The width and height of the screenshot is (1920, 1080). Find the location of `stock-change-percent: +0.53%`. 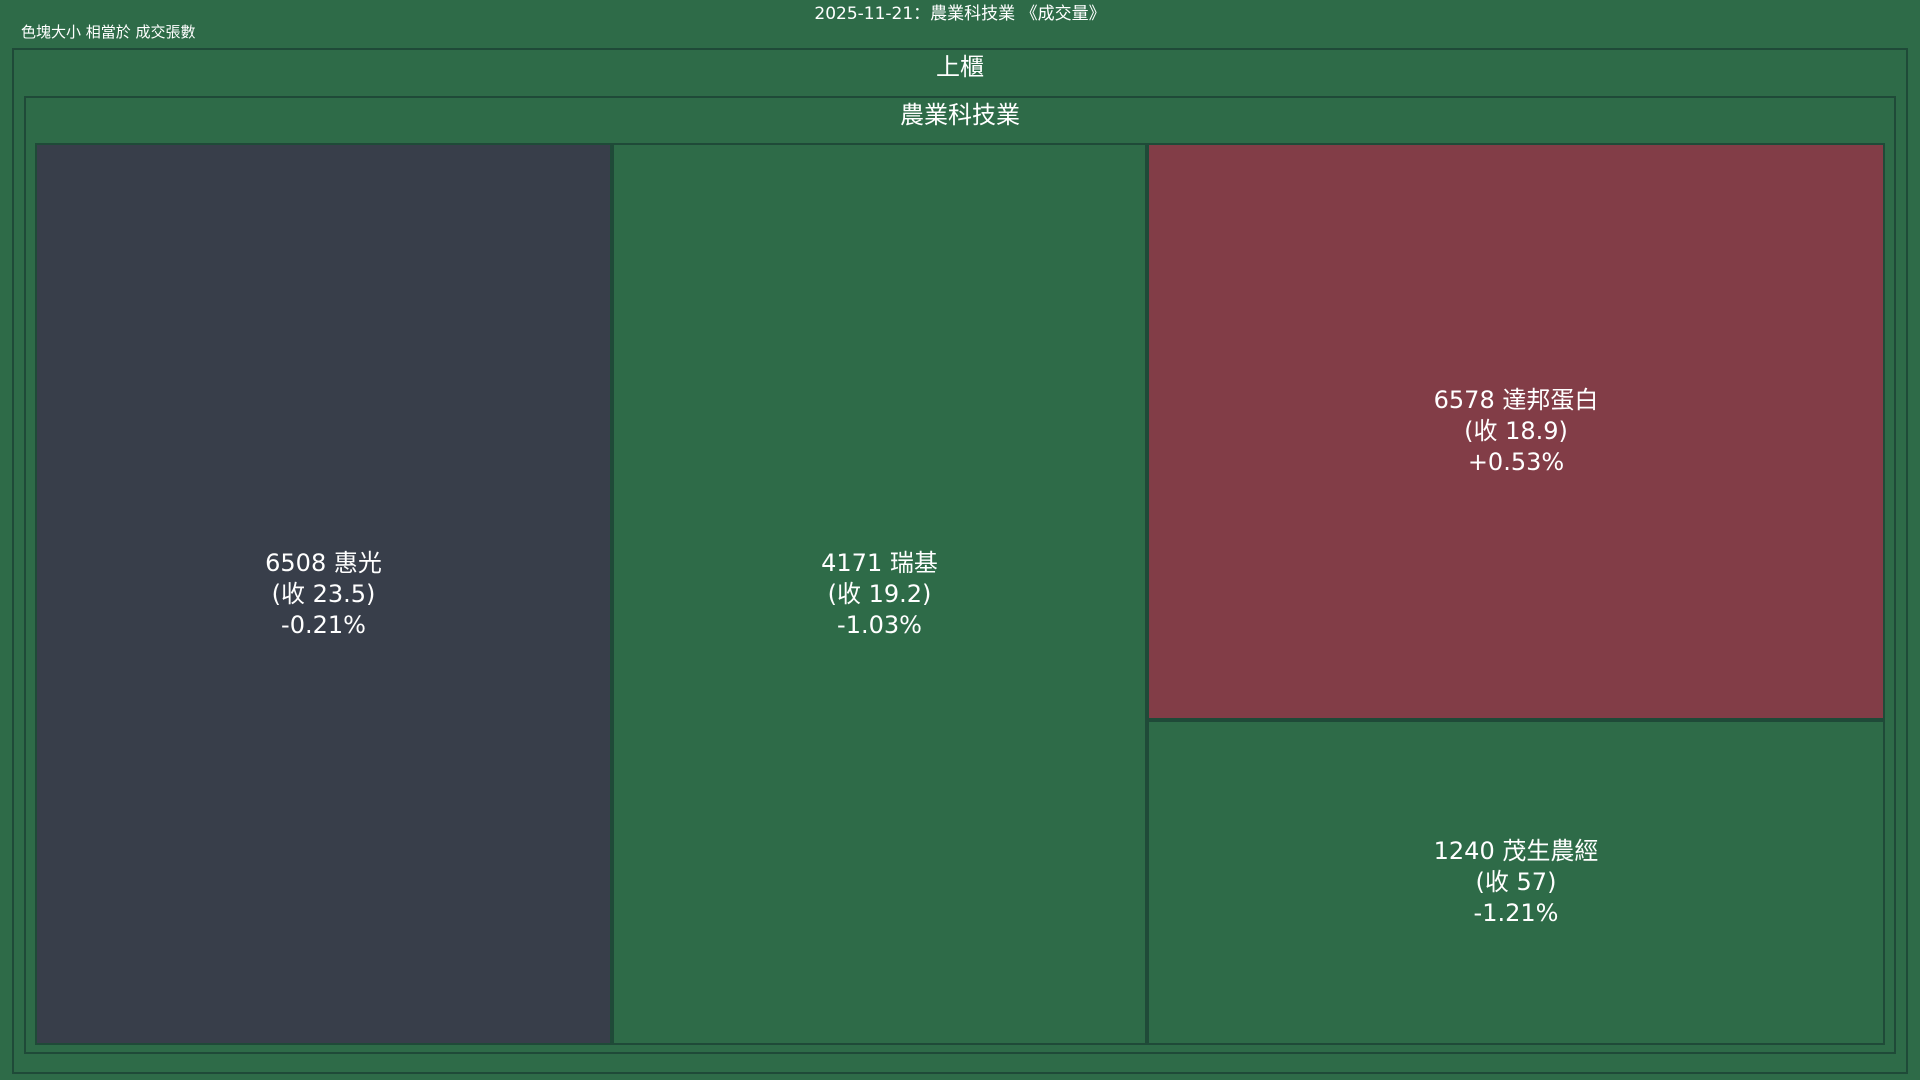

stock-change-percent: +0.53% is located at coordinates (1516, 462).